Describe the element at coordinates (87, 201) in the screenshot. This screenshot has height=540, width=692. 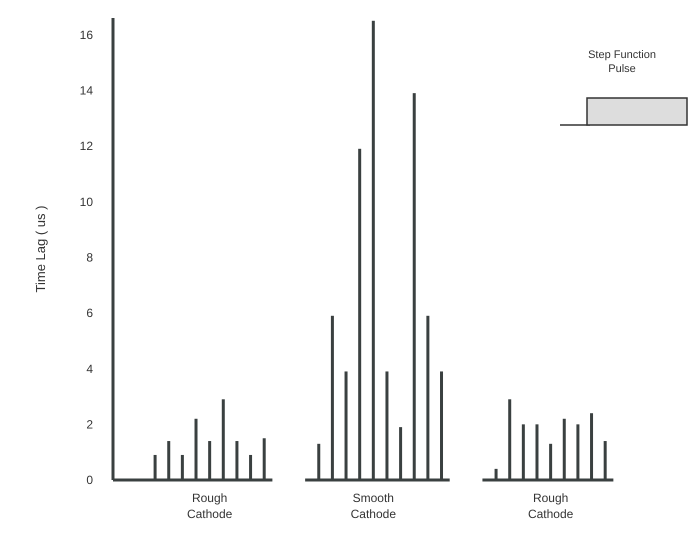
I see `y-tick-label: 10` at that location.